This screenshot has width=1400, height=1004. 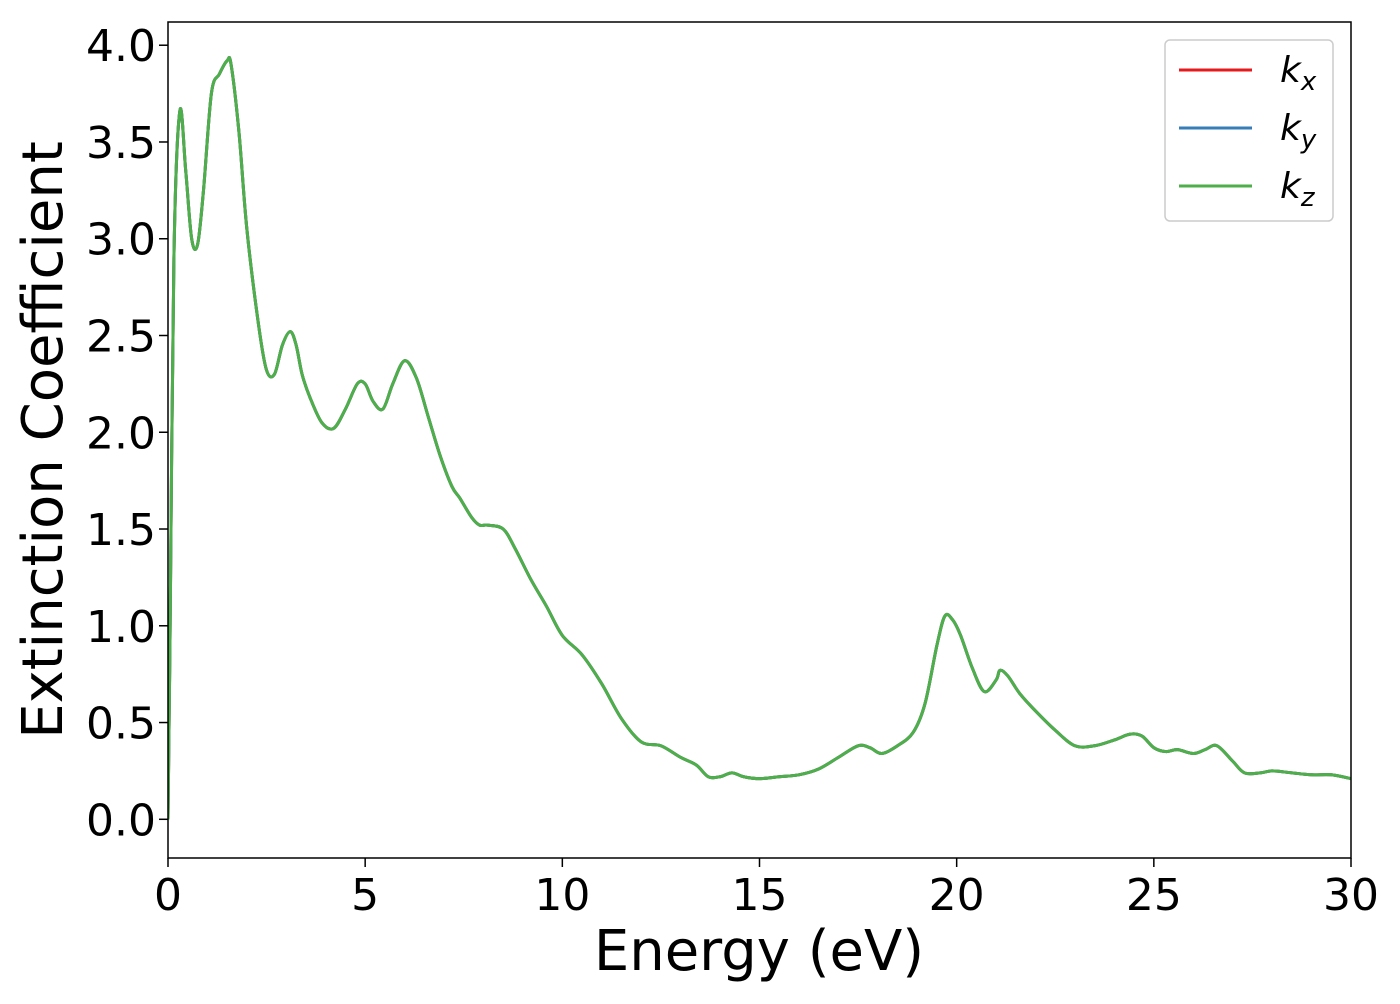 What do you see at coordinates (1298, 189) in the screenshot?
I see `legend-label-kz: kz` at bounding box center [1298, 189].